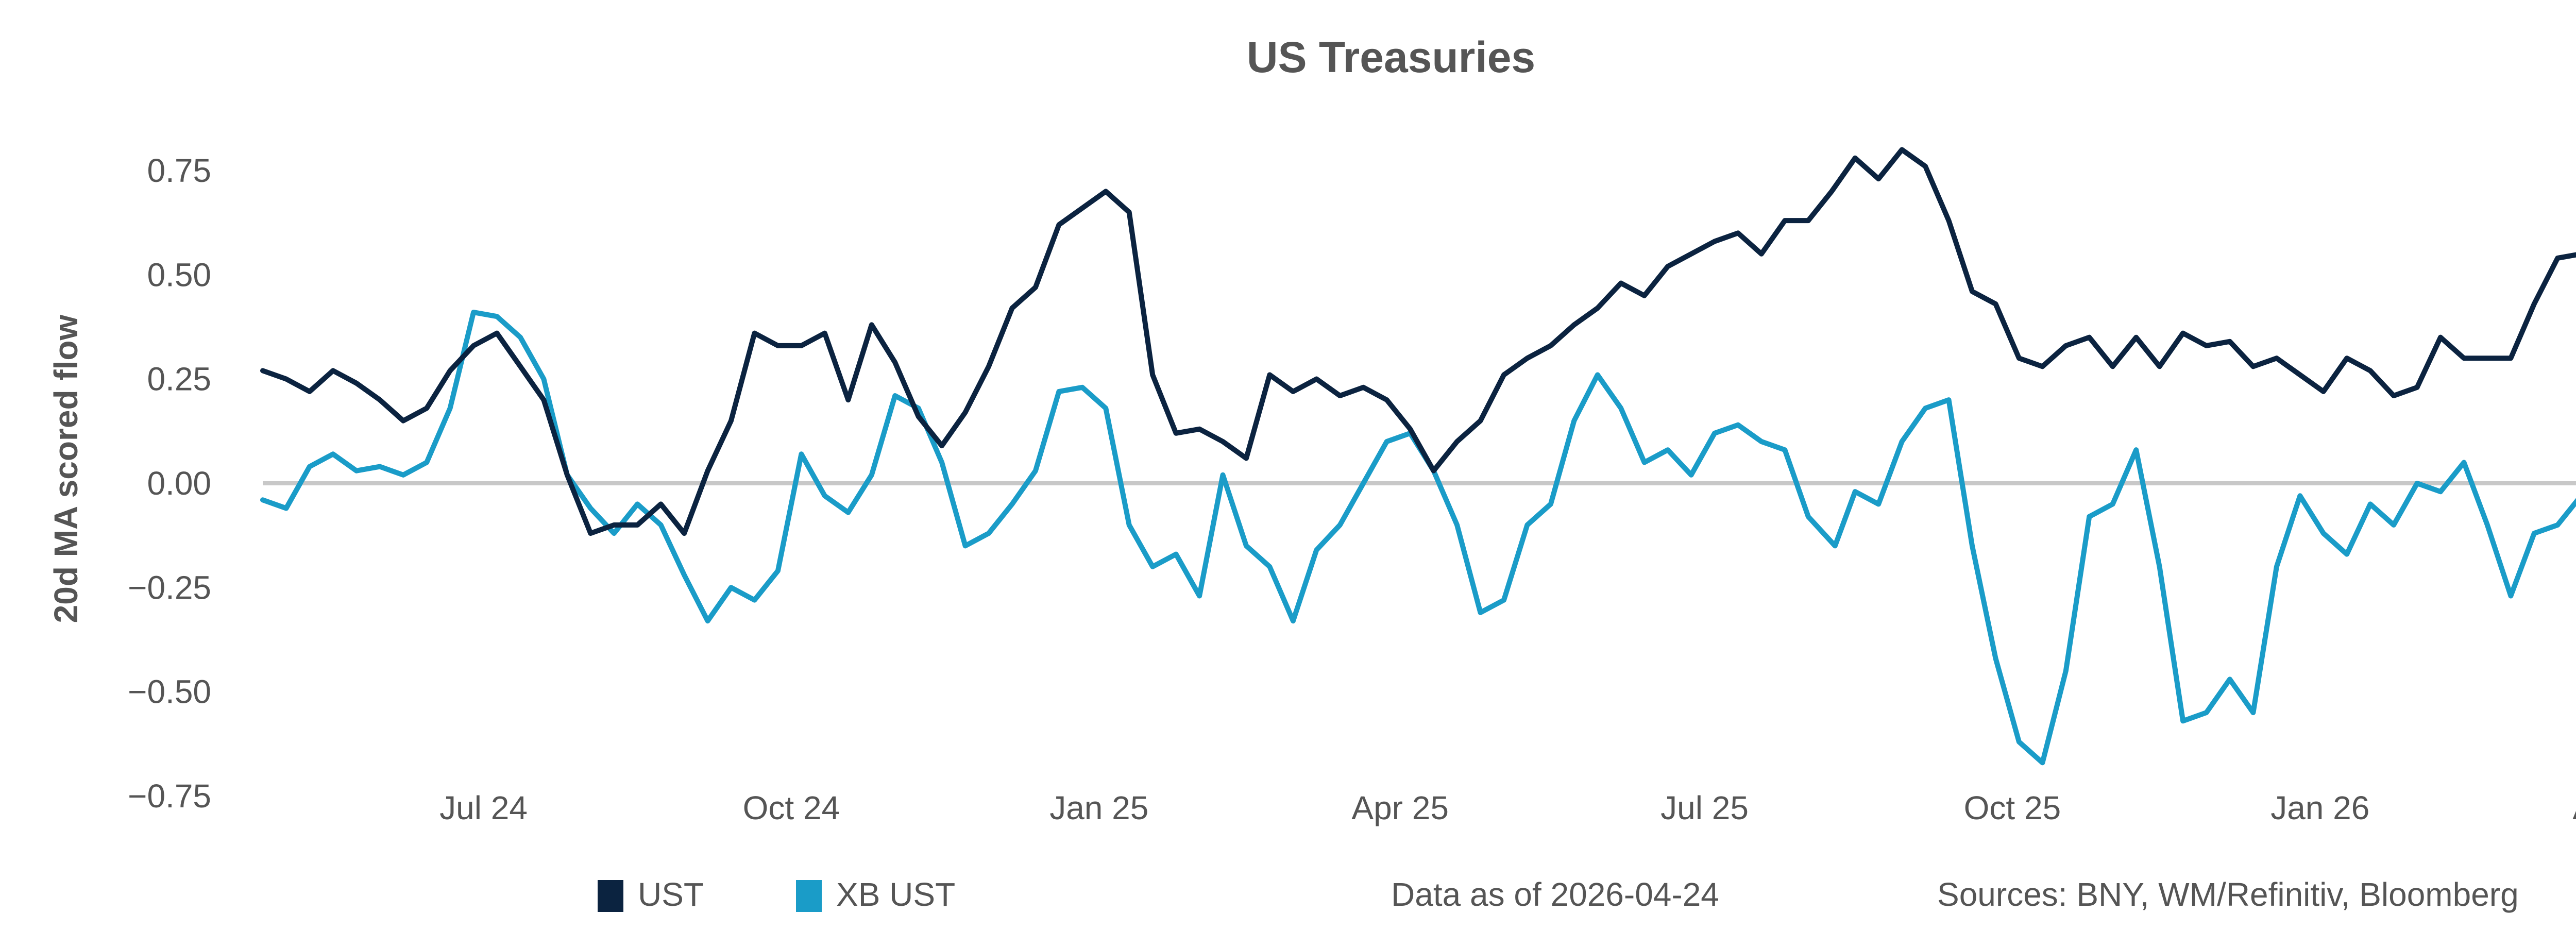 The image size is (2576, 930). I want to click on y-axis-ticks: 0.75 0.50 0.25 0.00 −0.25 −0.50 −0.75, so click(169, 483).